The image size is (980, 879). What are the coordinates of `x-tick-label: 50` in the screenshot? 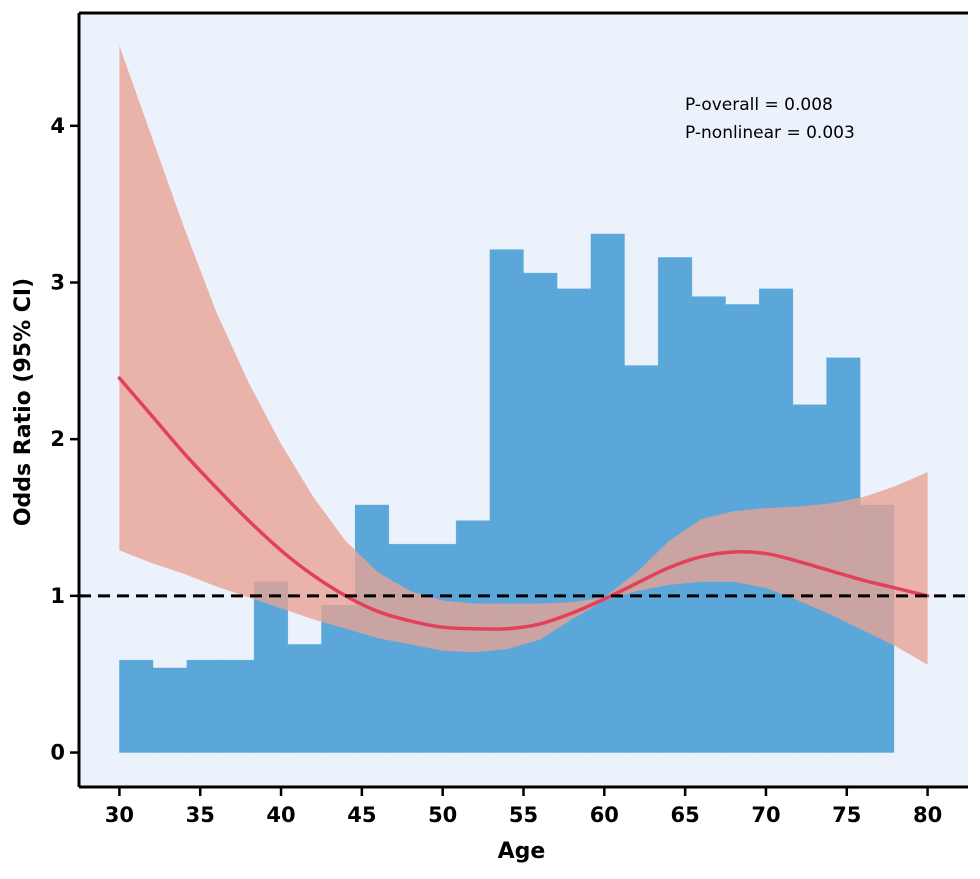 It's located at (442, 815).